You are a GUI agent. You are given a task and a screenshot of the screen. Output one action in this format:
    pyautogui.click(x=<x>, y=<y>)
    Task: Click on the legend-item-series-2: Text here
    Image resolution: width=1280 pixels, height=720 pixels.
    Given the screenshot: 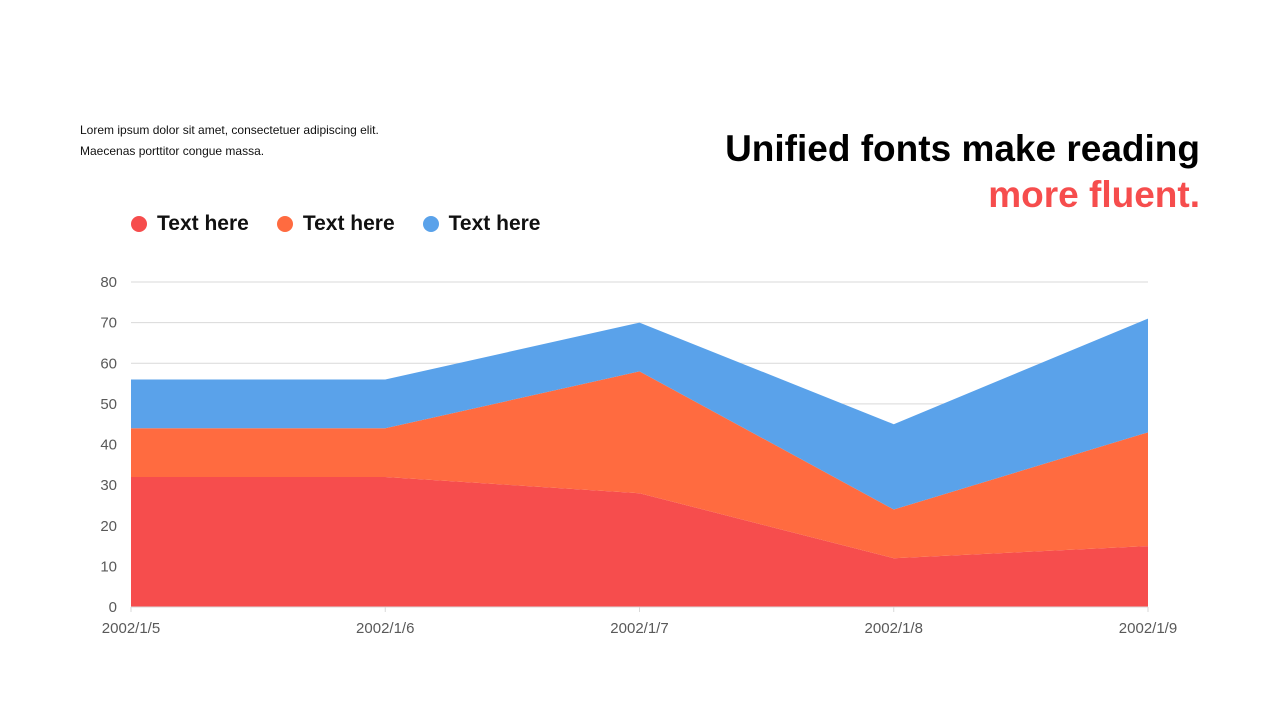 What is the action you would take?
    pyautogui.click(x=335, y=224)
    